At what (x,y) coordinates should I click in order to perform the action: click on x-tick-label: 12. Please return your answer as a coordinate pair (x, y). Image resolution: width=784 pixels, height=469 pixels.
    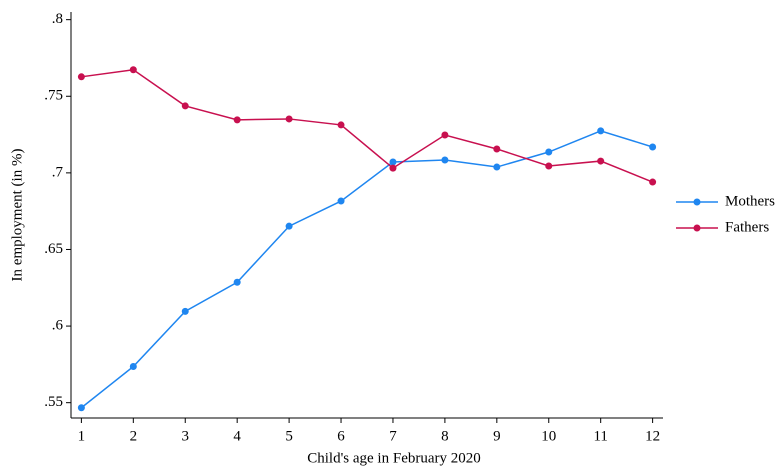
    Looking at the image, I should click on (652, 436).